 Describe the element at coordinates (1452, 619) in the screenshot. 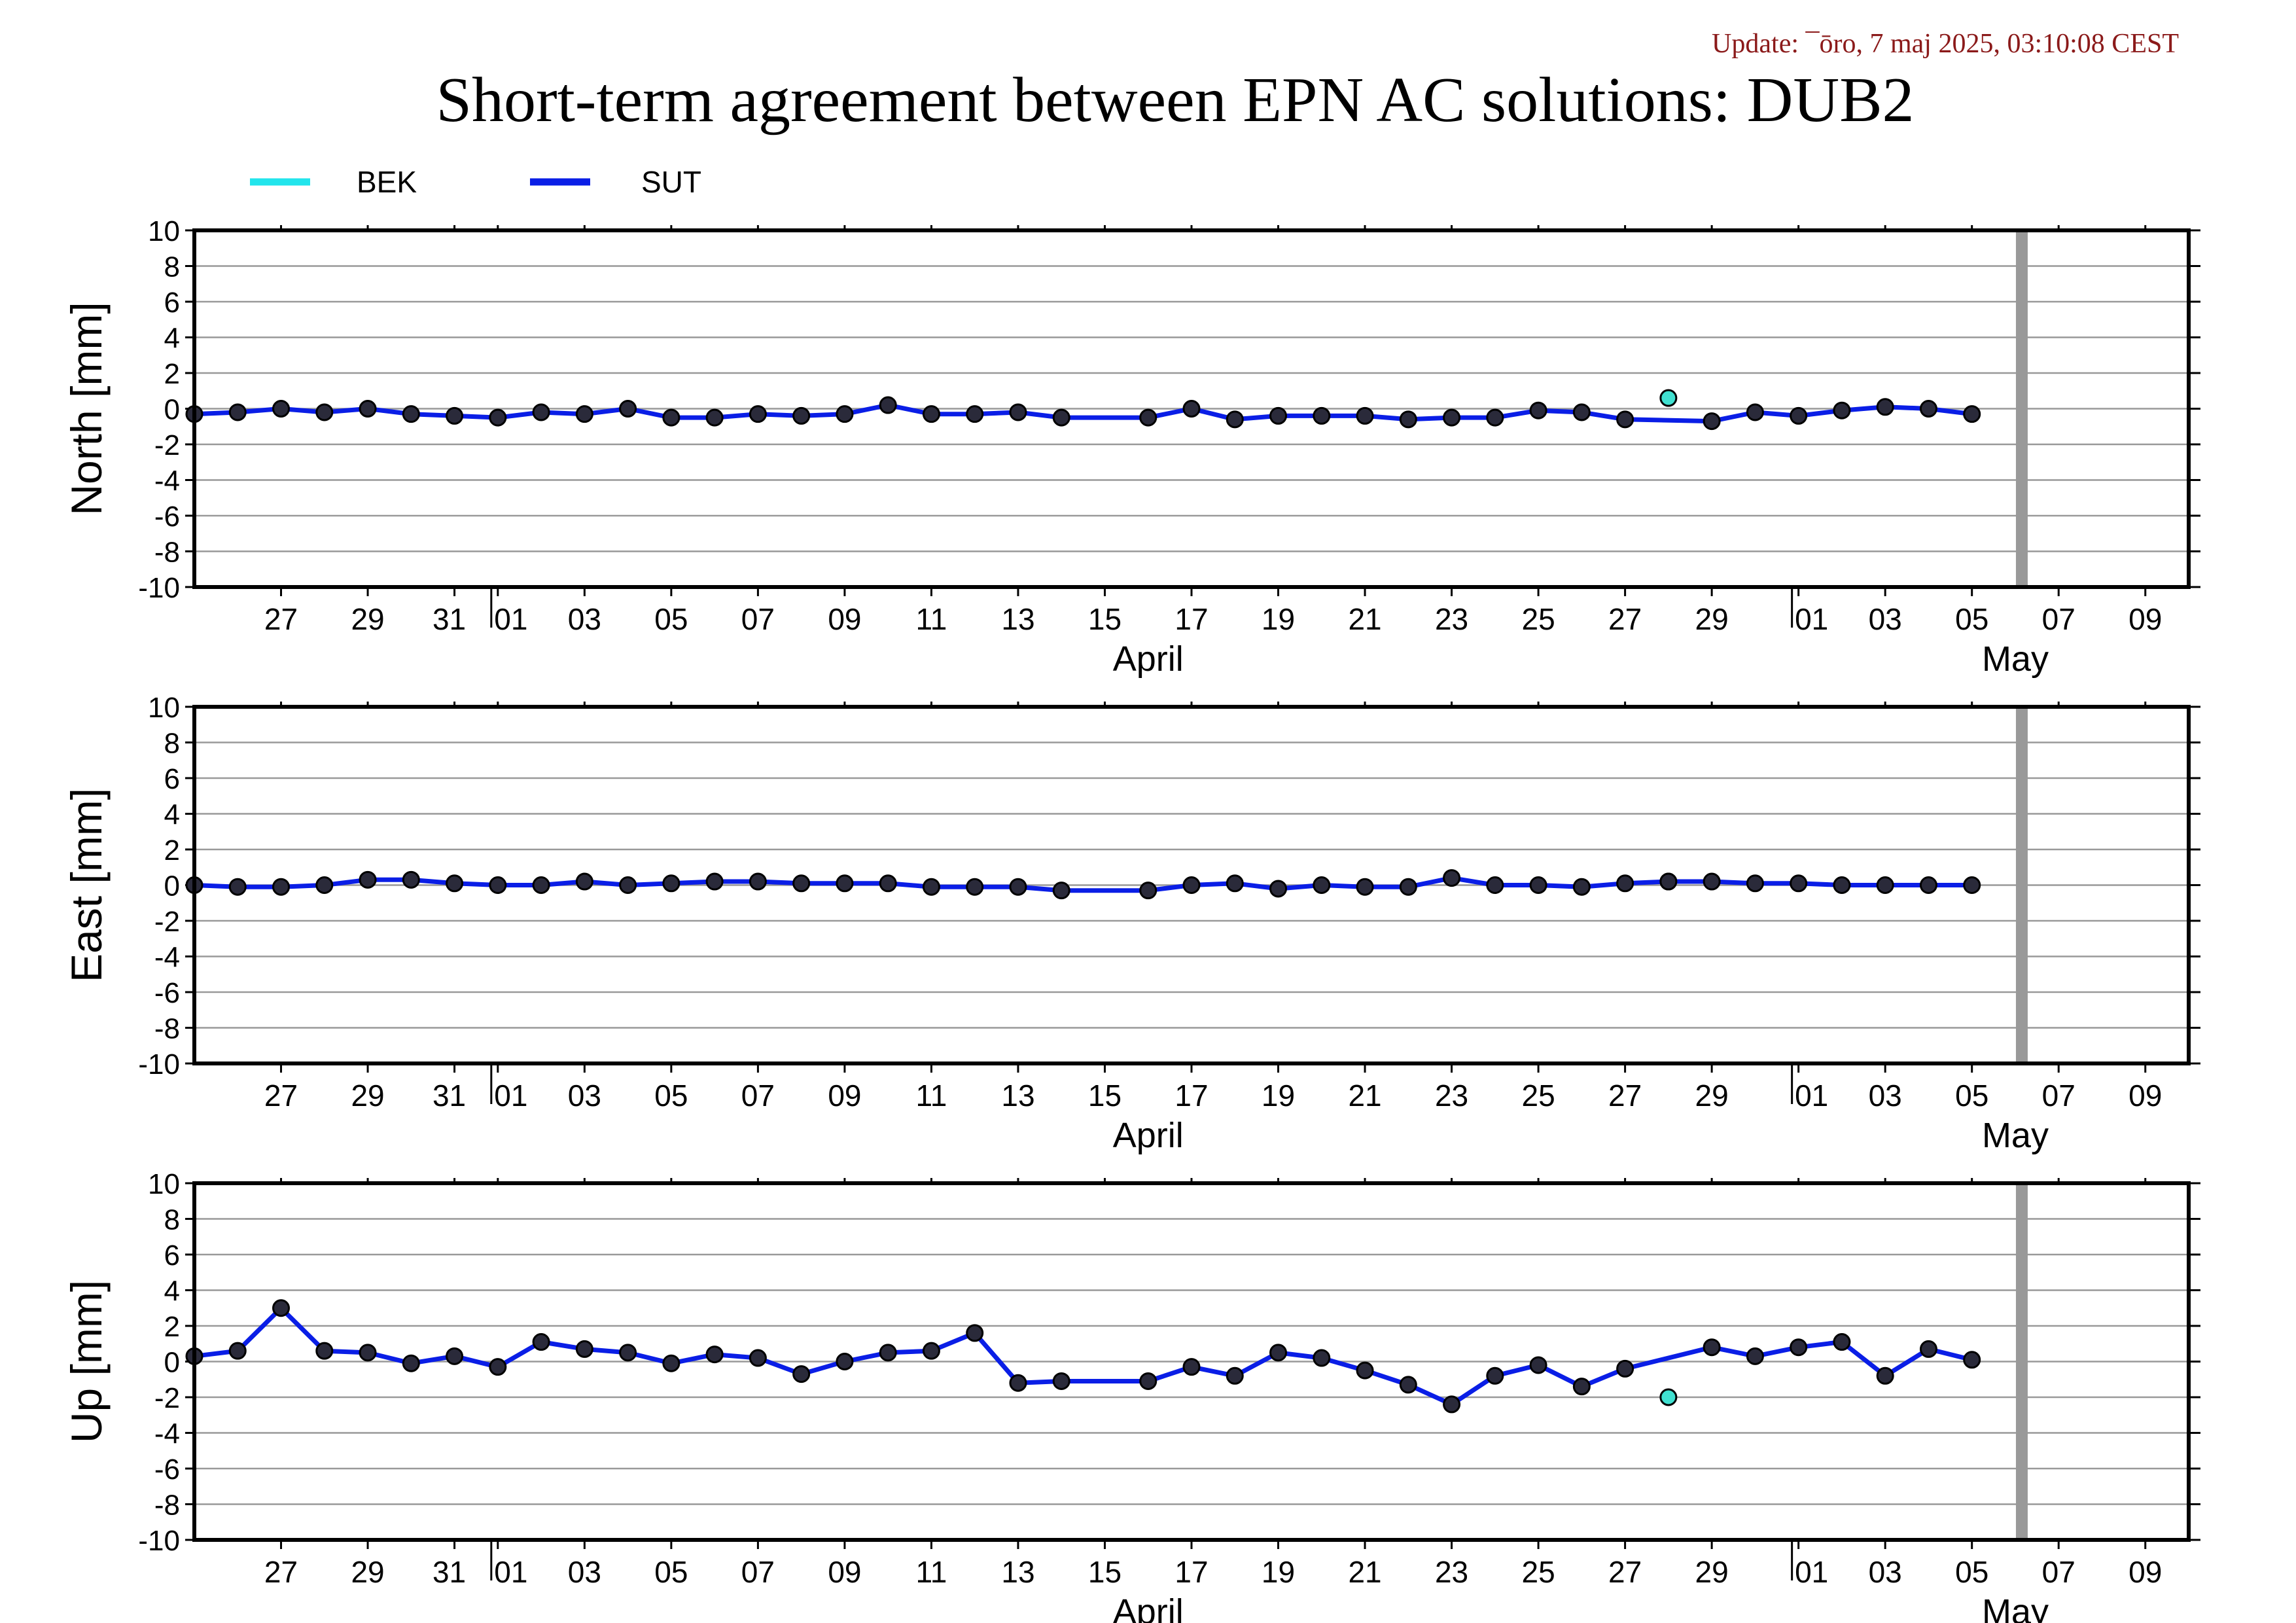

I see `x-tick-label: 23` at that location.